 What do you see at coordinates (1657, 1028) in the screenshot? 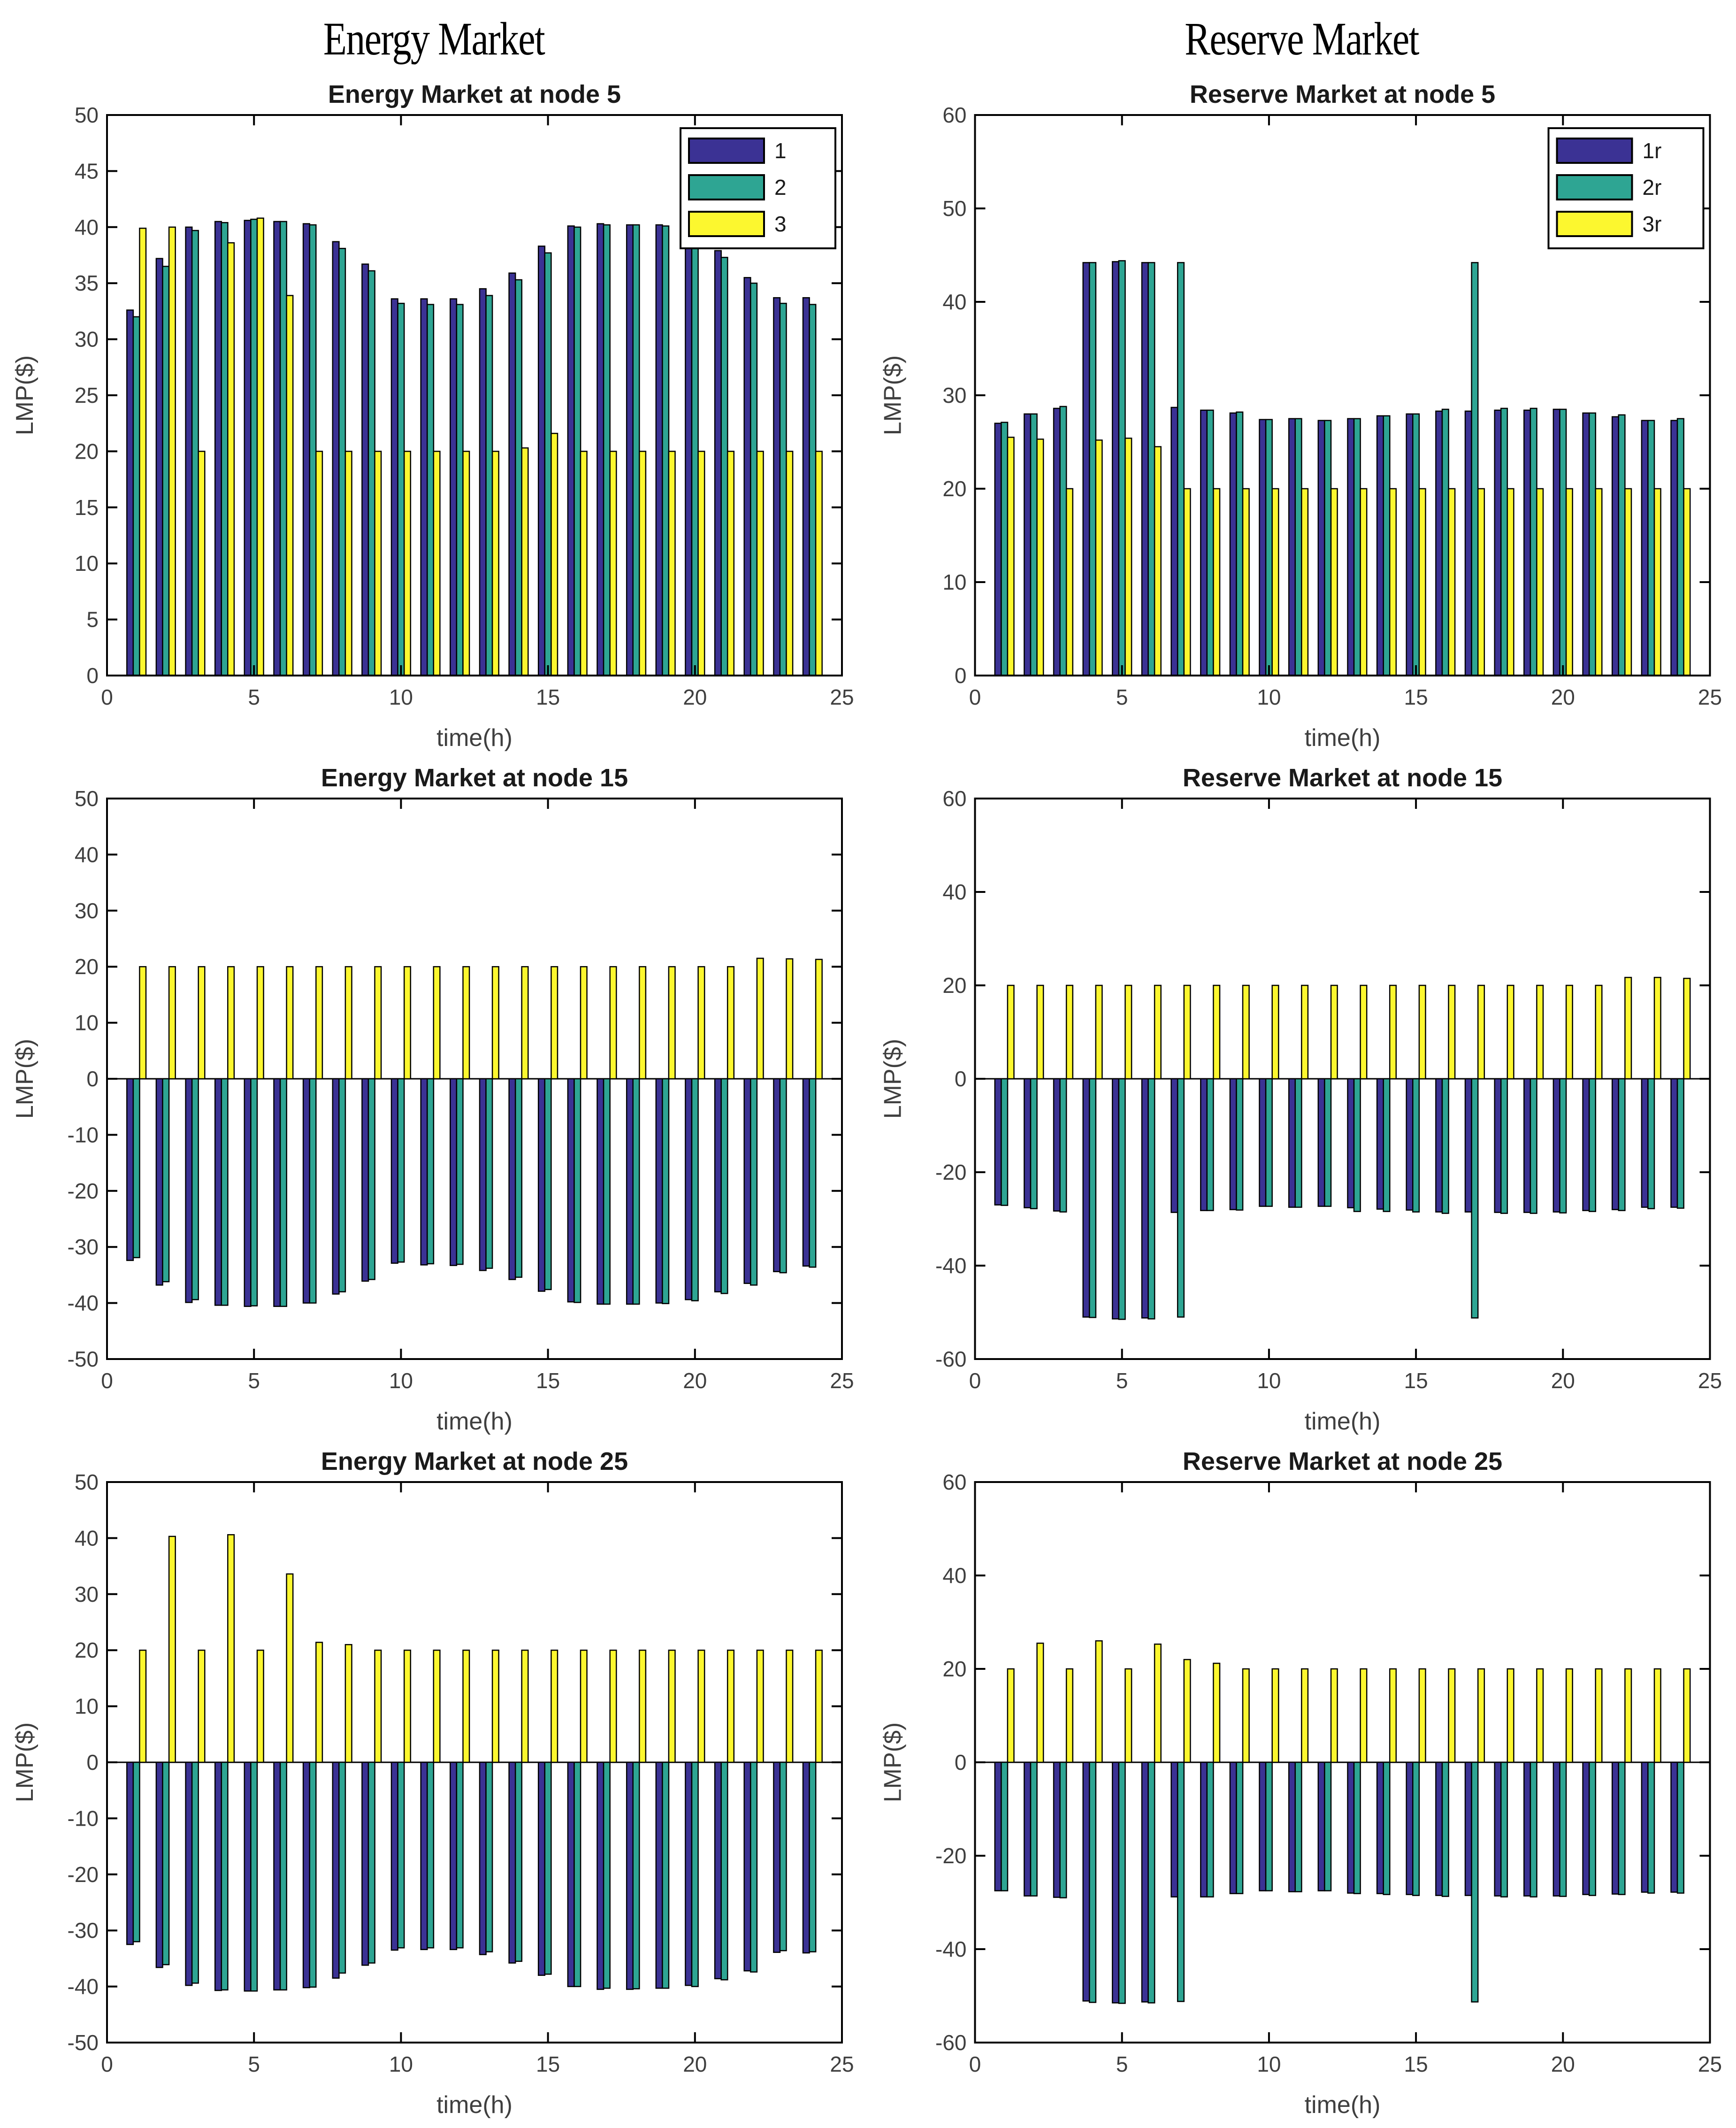
I see `bar-series3-hour23` at bounding box center [1657, 1028].